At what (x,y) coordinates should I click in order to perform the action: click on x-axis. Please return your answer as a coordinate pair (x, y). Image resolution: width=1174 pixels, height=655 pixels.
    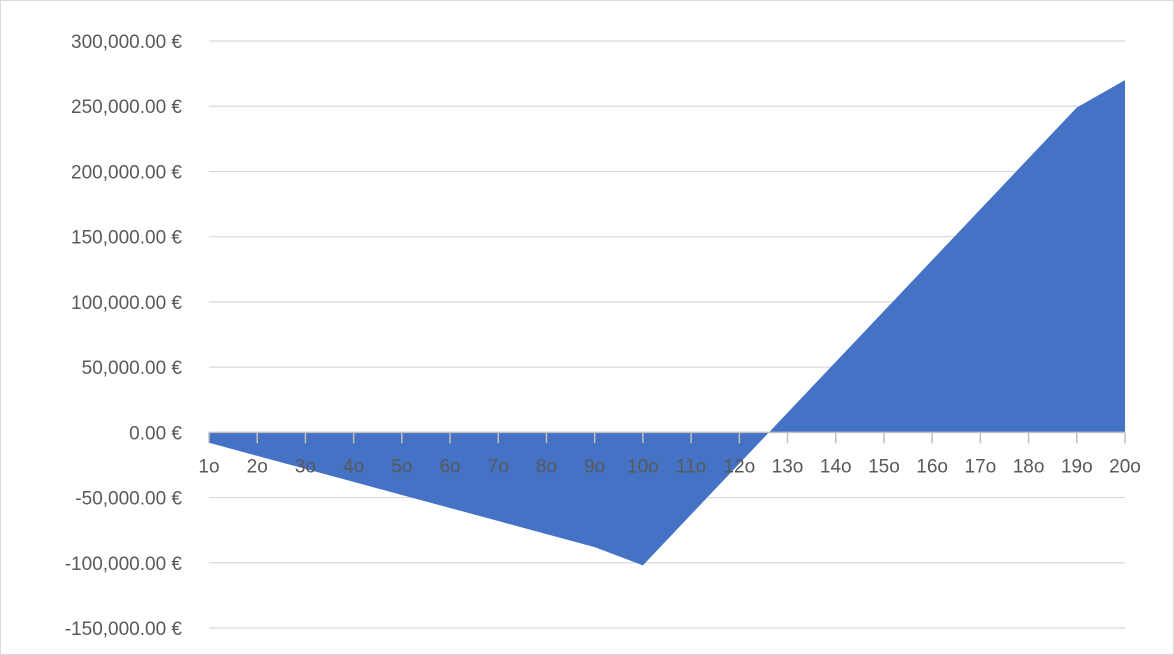
    Looking at the image, I should click on (667, 437).